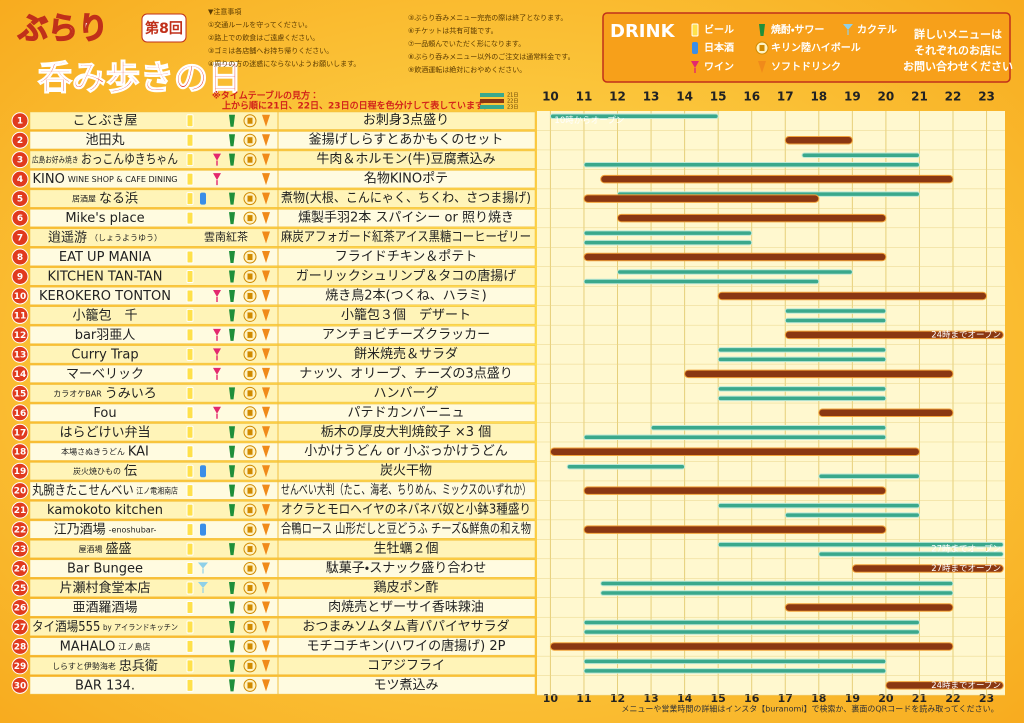 This screenshot has width=1024, height=723. I want to click on shop-name-main: ことぶき屋, so click(104, 120).